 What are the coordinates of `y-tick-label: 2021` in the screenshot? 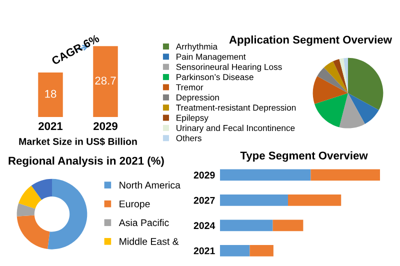 It's located at (204, 250).